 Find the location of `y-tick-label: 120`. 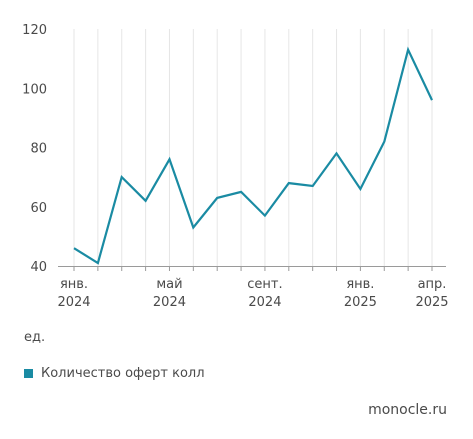

y-tick-label: 120 is located at coordinates (34, 30).